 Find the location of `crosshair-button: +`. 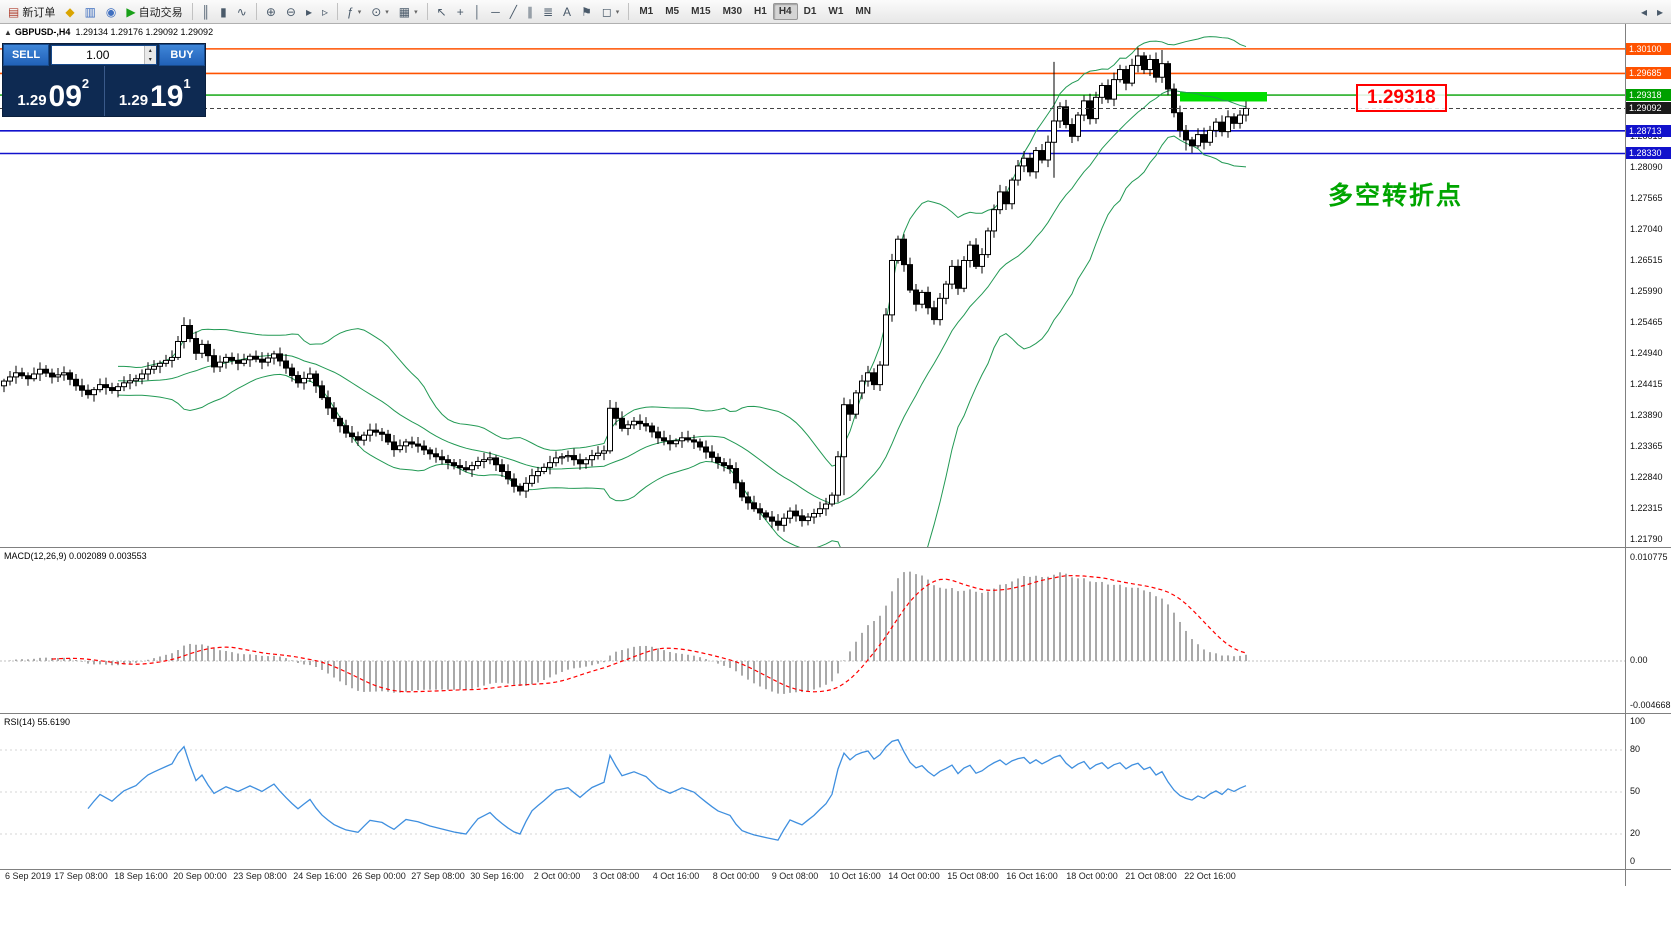

crosshair-button: + is located at coordinates (460, 11).